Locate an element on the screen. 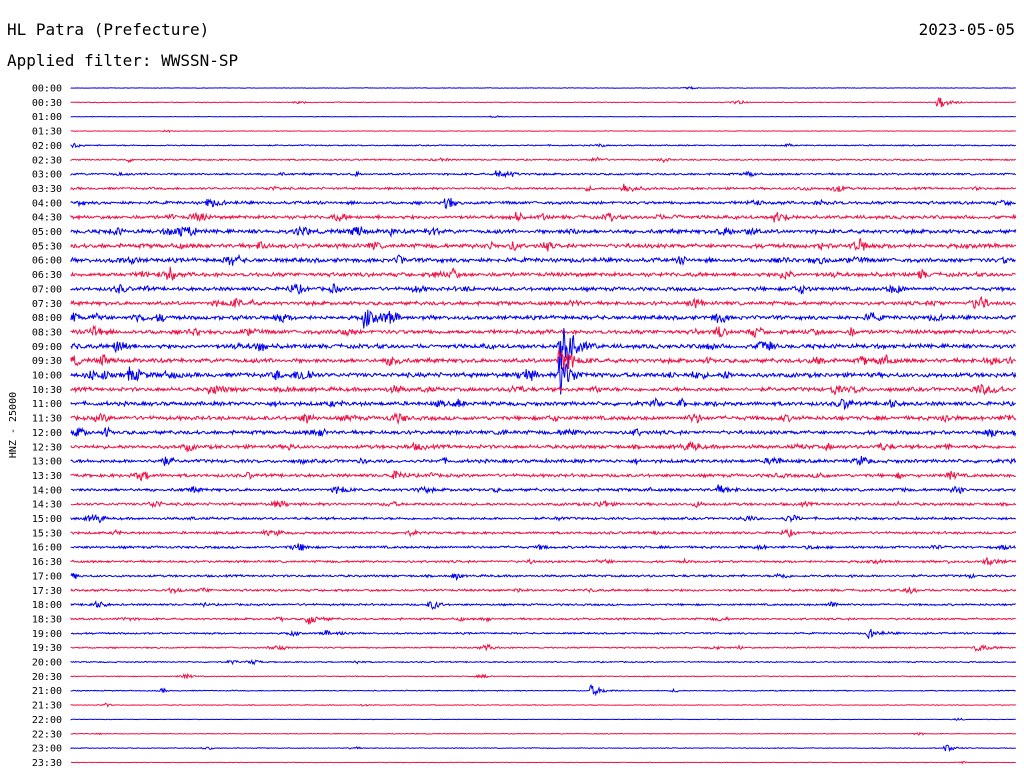 The height and width of the screenshot is (780, 1024). row-time-label: 11:30 is located at coordinates (47, 419).